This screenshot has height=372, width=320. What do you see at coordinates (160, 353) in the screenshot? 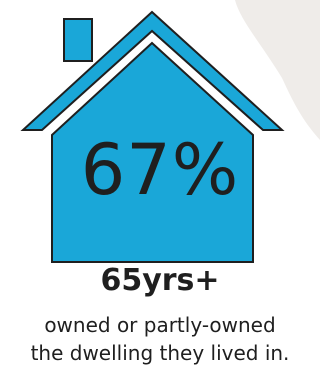
I see `caption-line-2: the dwelling they lived in.` at bounding box center [160, 353].